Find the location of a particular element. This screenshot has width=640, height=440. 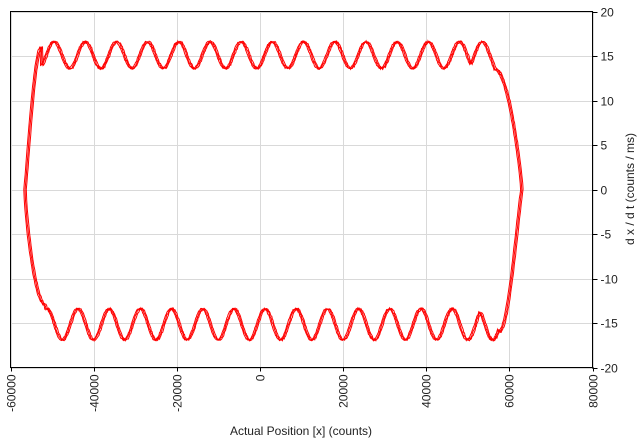

x-axis-title: Actual Position [x] (counts) is located at coordinates (301, 431).